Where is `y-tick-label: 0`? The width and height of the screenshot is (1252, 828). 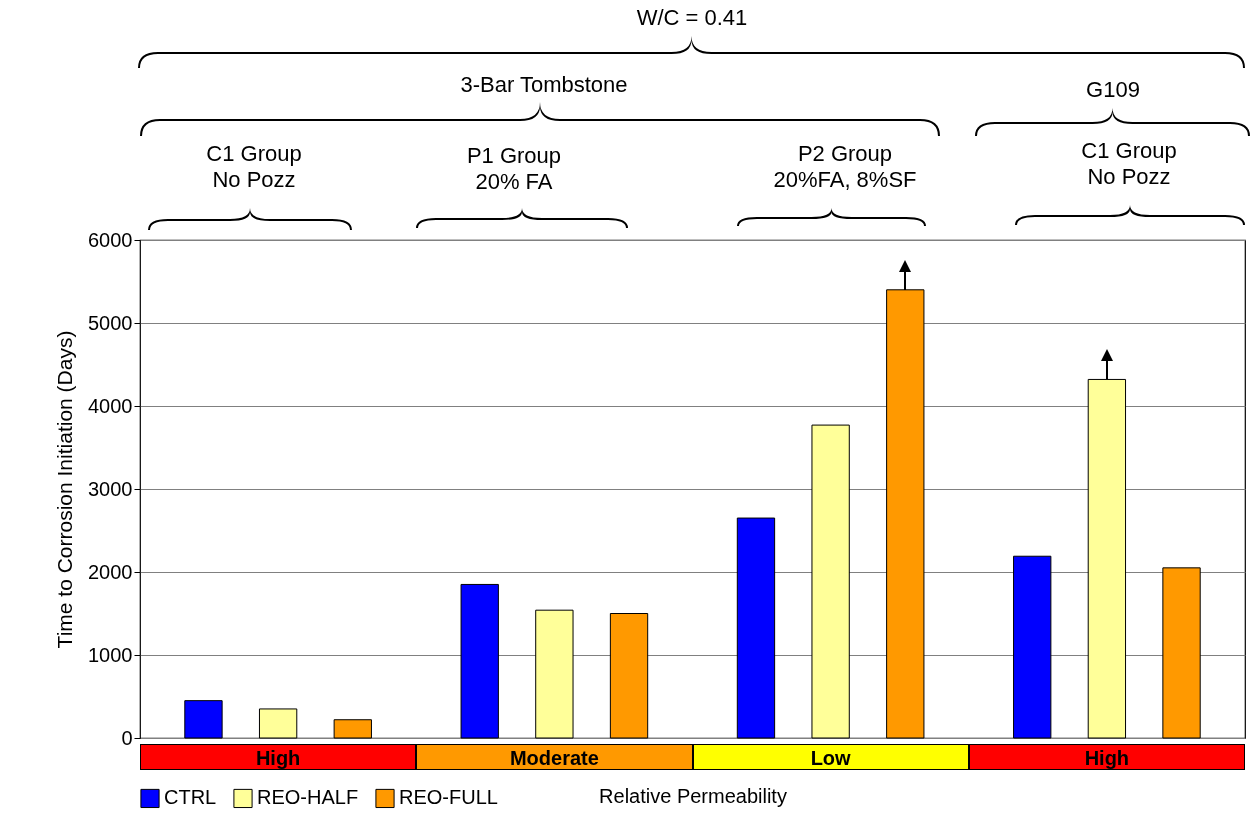 y-tick-label: 0 is located at coordinates (127, 737).